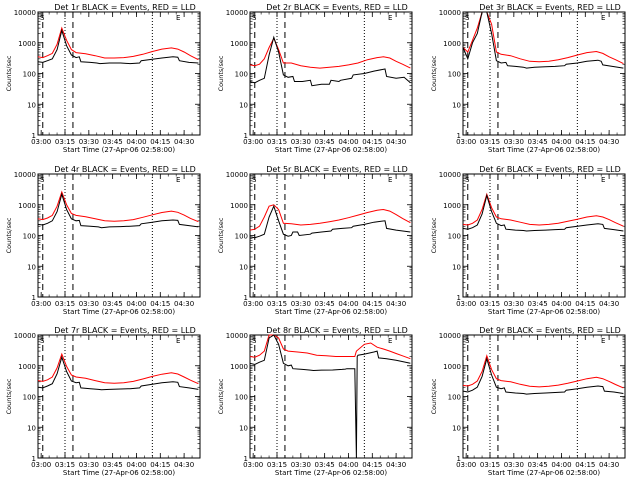  What do you see at coordinates (125, 330) in the screenshot?
I see `panel-title: Det 7r BLACK = Events, RED = LLD` at bounding box center [125, 330].